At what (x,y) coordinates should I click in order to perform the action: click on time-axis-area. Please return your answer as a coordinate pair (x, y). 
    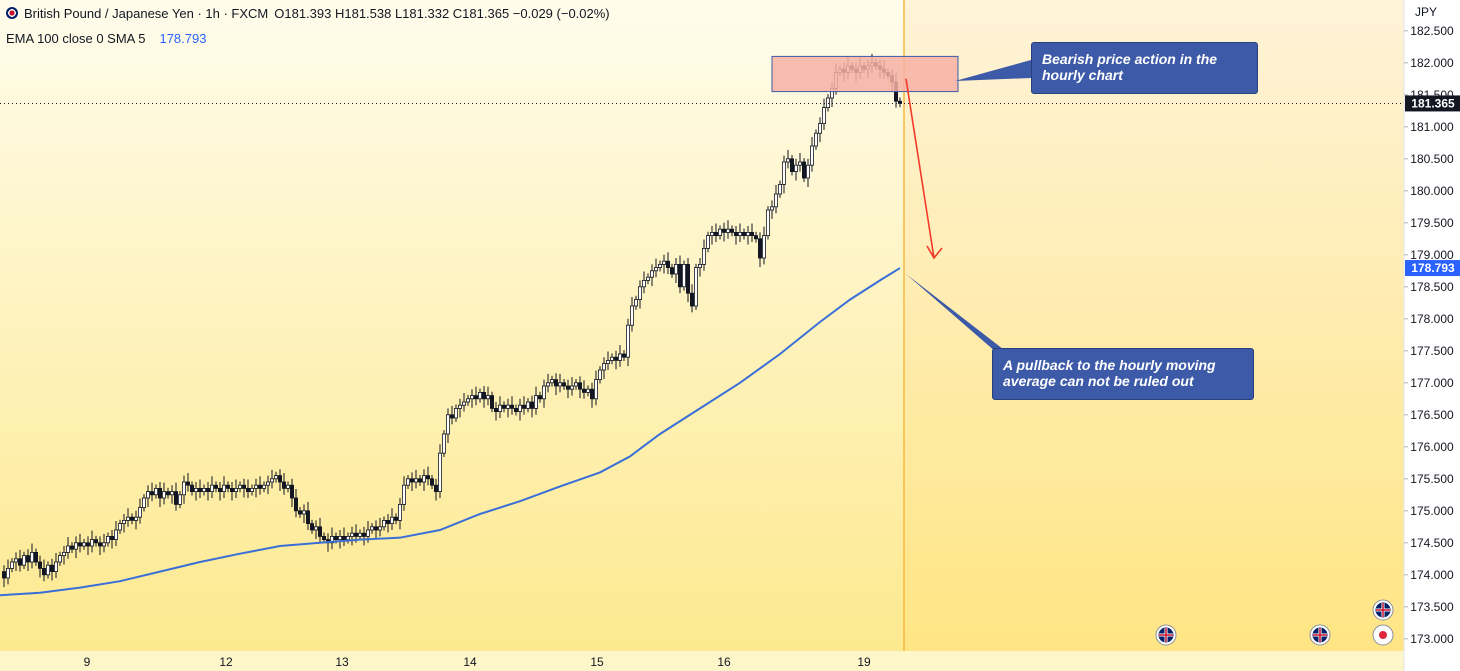
    Looking at the image, I should click on (702, 661).